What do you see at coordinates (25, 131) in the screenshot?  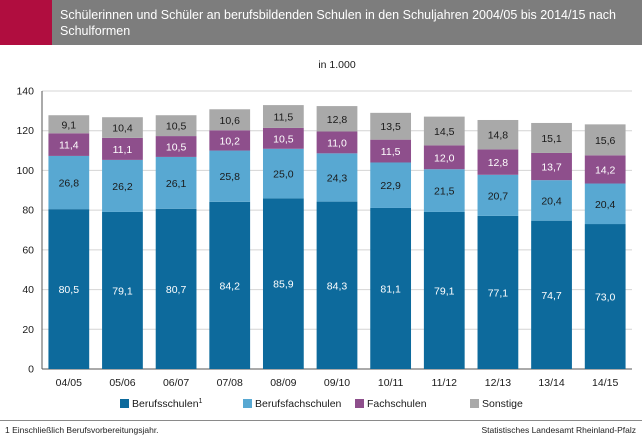 I see `y-tick-label: 120` at bounding box center [25, 131].